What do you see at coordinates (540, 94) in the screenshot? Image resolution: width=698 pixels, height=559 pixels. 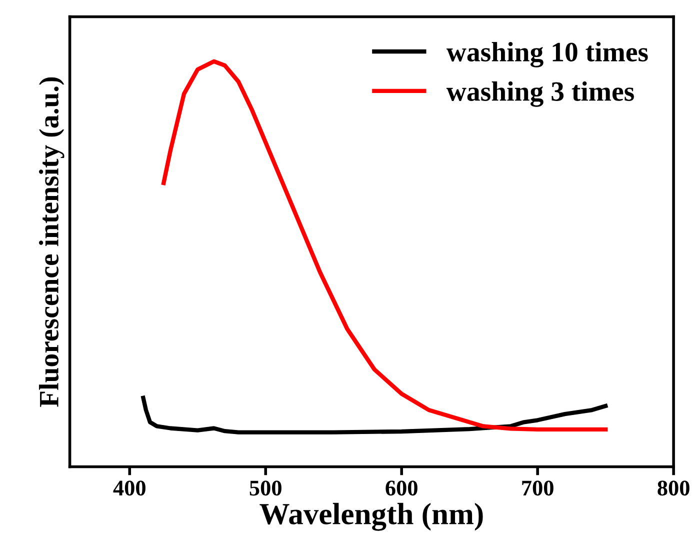 I see `legend-label: washing 3 times` at bounding box center [540, 94].